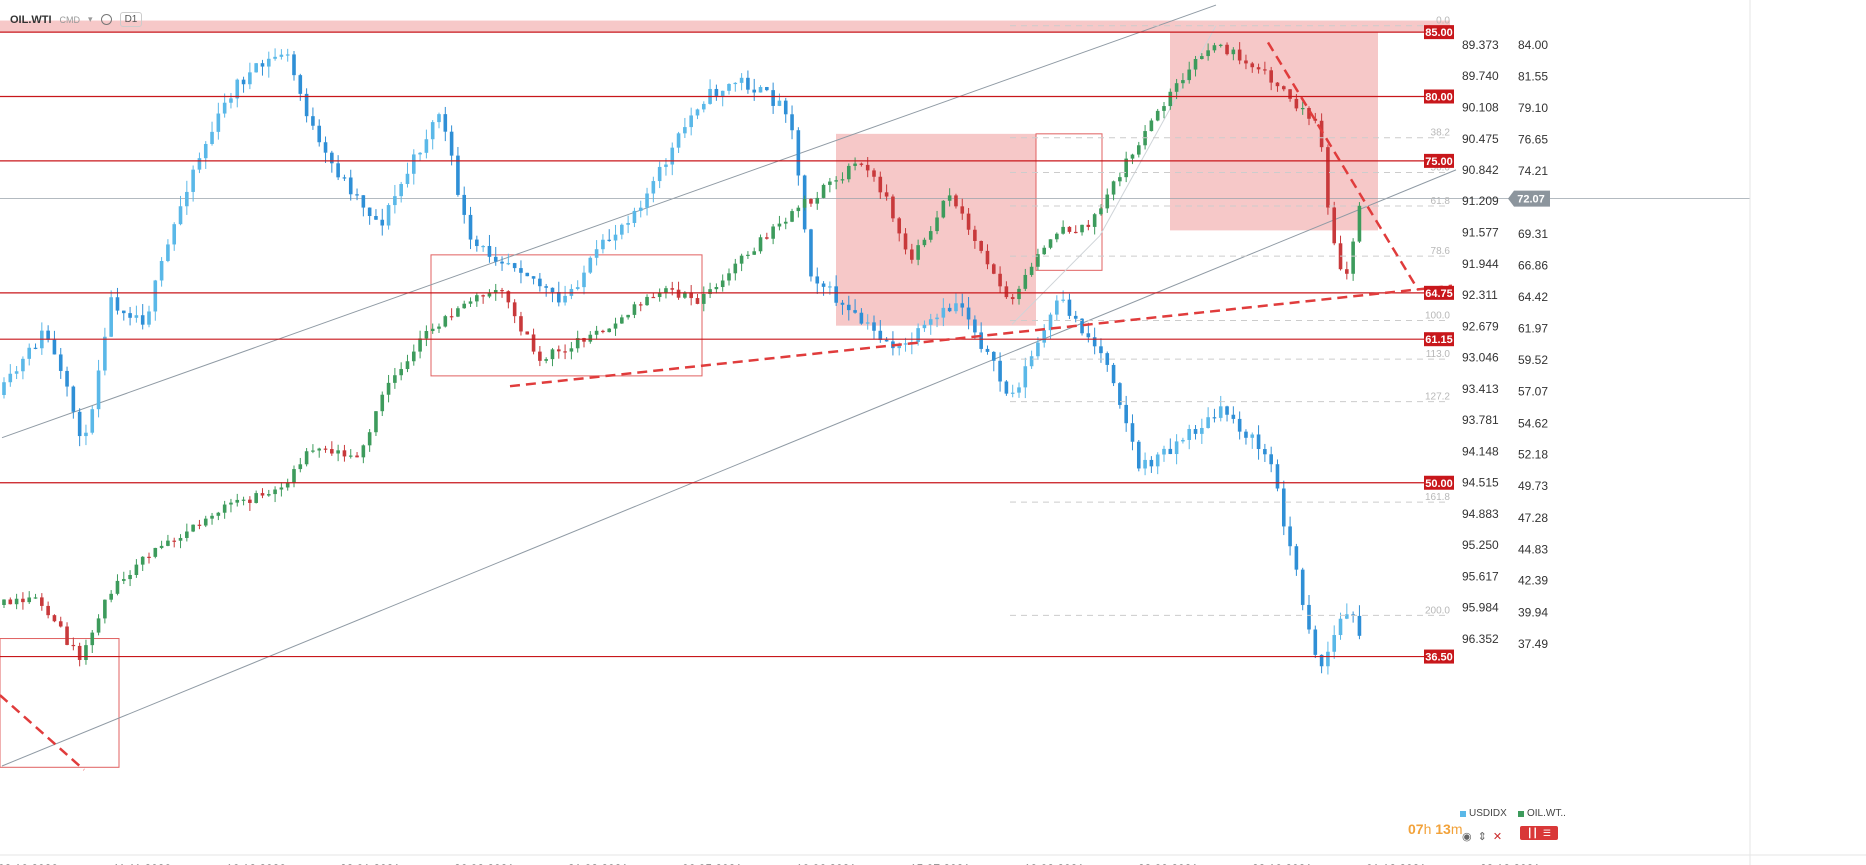 The width and height of the screenshot is (1866, 865). Describe the element at coordinates (31, 19) in the screenshot. I see `symbol-label: OIL.WTI` at that location.